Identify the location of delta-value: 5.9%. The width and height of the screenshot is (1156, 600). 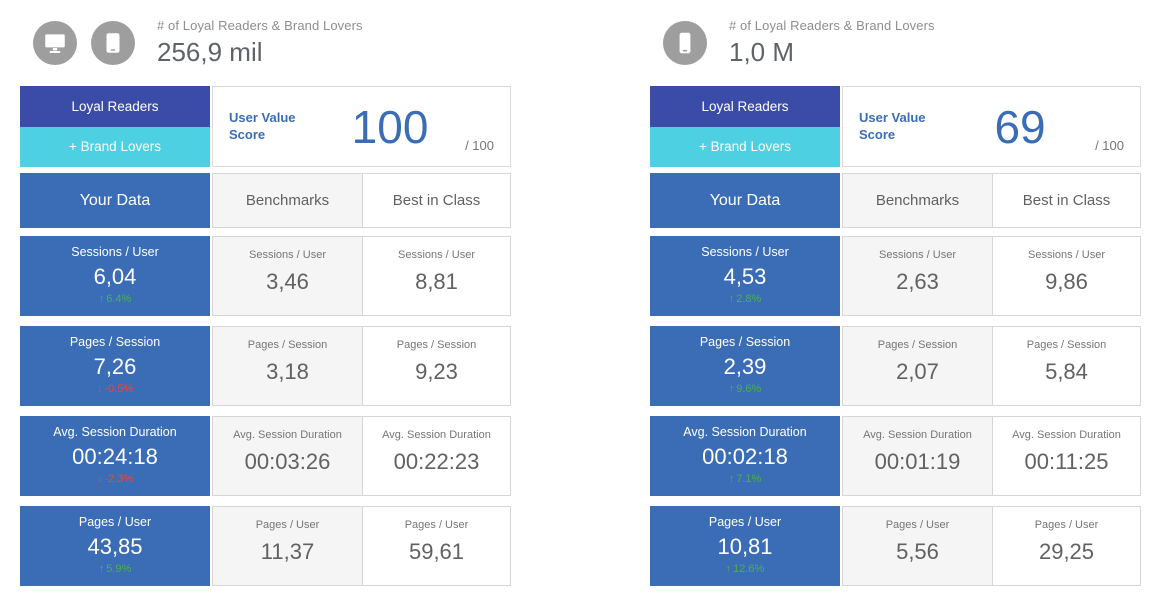
(119, 569).